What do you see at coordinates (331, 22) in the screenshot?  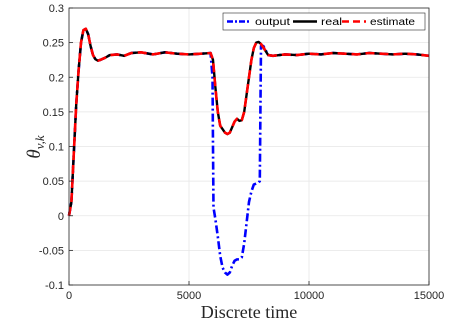 I see `legend-label-real: real` at bounding box center [331, 22].